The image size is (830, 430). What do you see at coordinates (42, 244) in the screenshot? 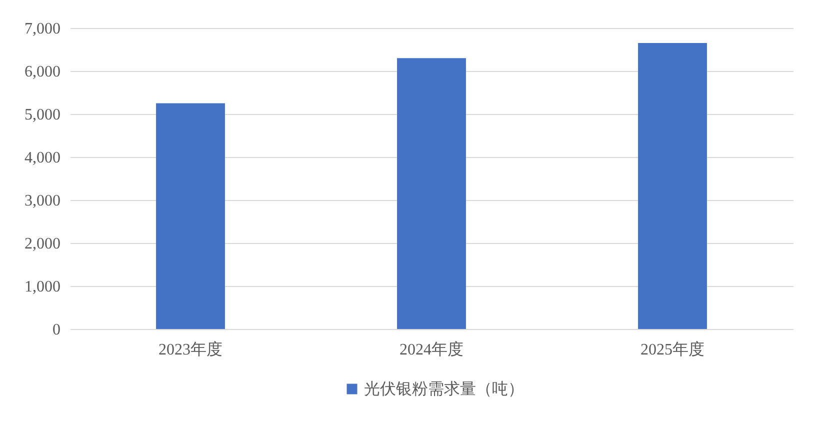
I see `y-tick-label: 2,000` at bounding box center [42, 244].